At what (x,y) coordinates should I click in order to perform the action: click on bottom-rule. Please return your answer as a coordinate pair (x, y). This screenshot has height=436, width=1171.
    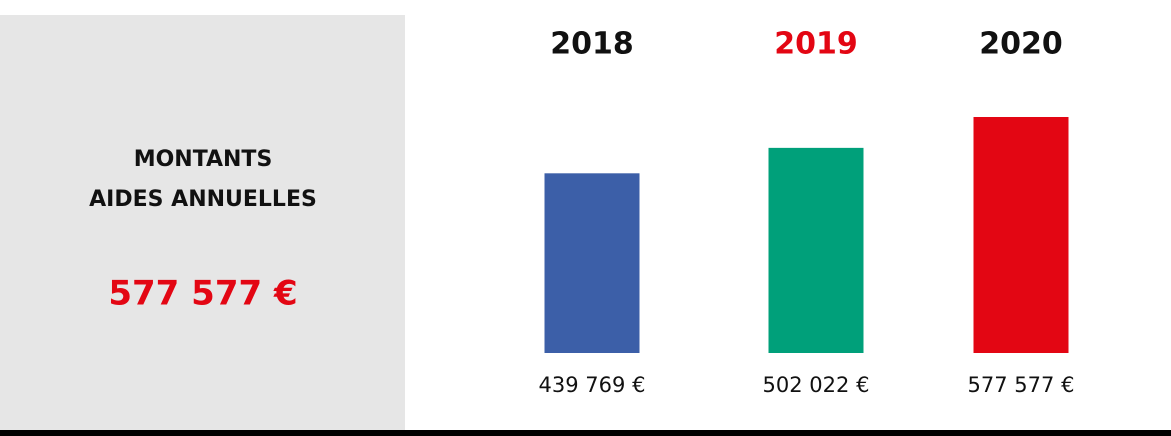
    Looking at the image, I should click on (585, 433).